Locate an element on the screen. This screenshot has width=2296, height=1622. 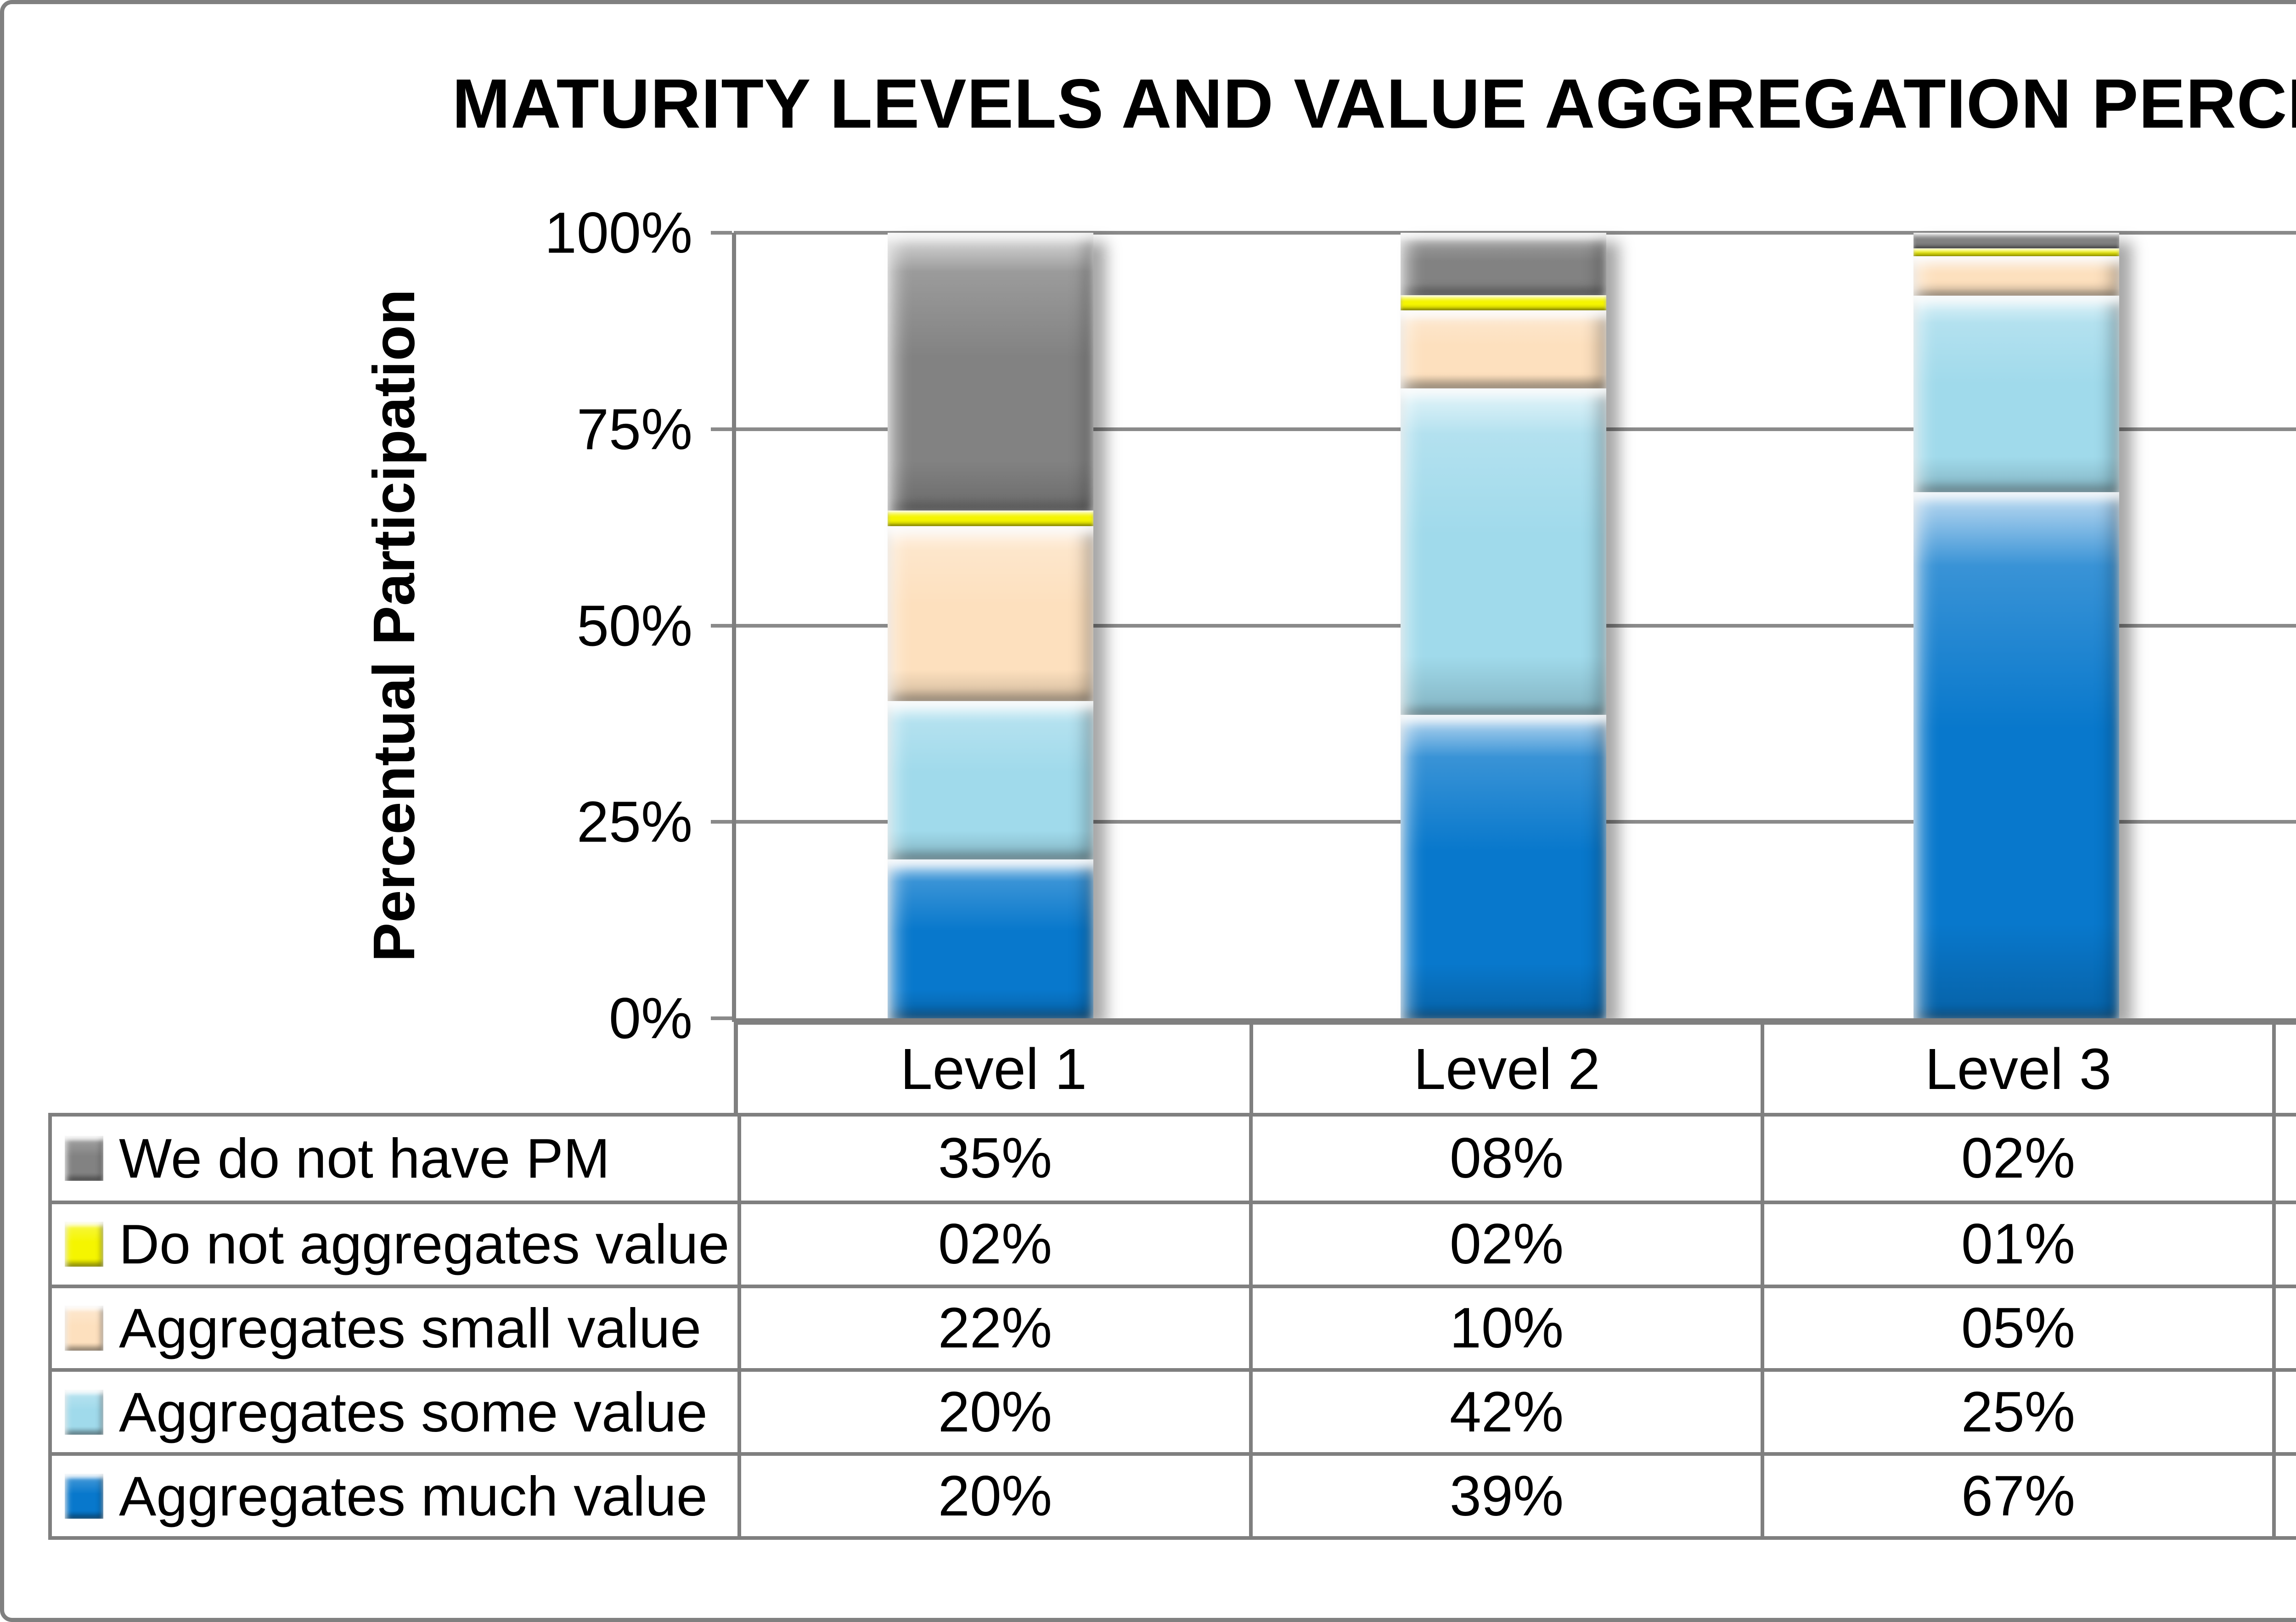
legend-row-aggregates-small-value: Aggregates small value is located at coordinates (394, 1327).